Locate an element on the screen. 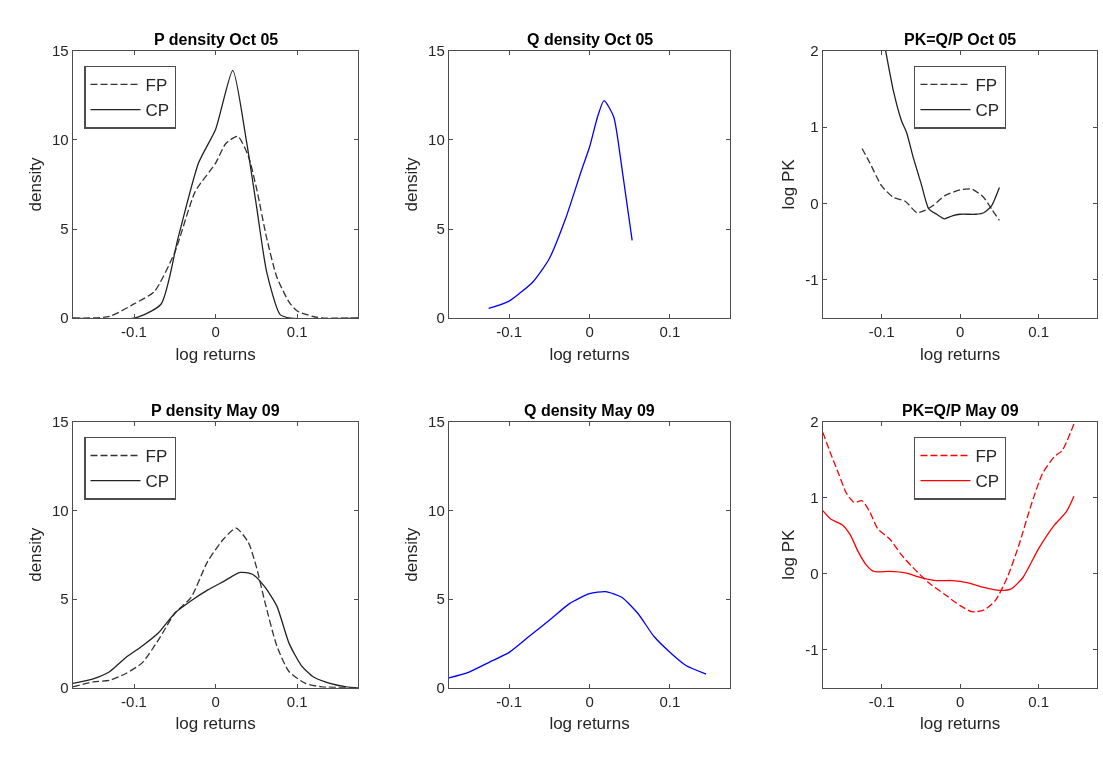  chart-title: PK=Q/P May 09 is located at coordinates (960, 410).